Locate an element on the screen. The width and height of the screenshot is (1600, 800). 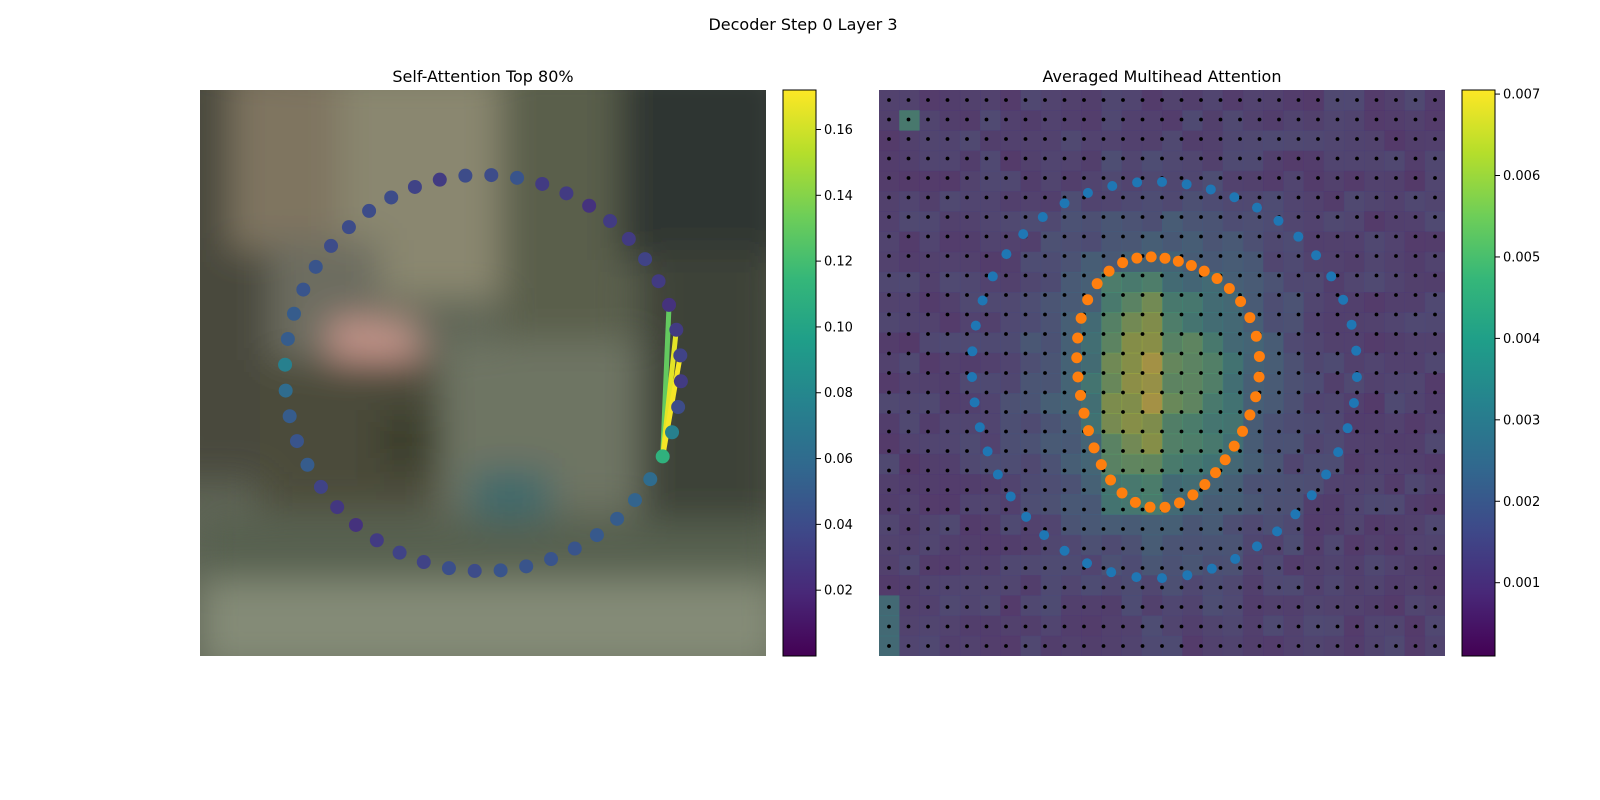
colorbar-tick-label: 0.16 is located at coordinates (838, 130).